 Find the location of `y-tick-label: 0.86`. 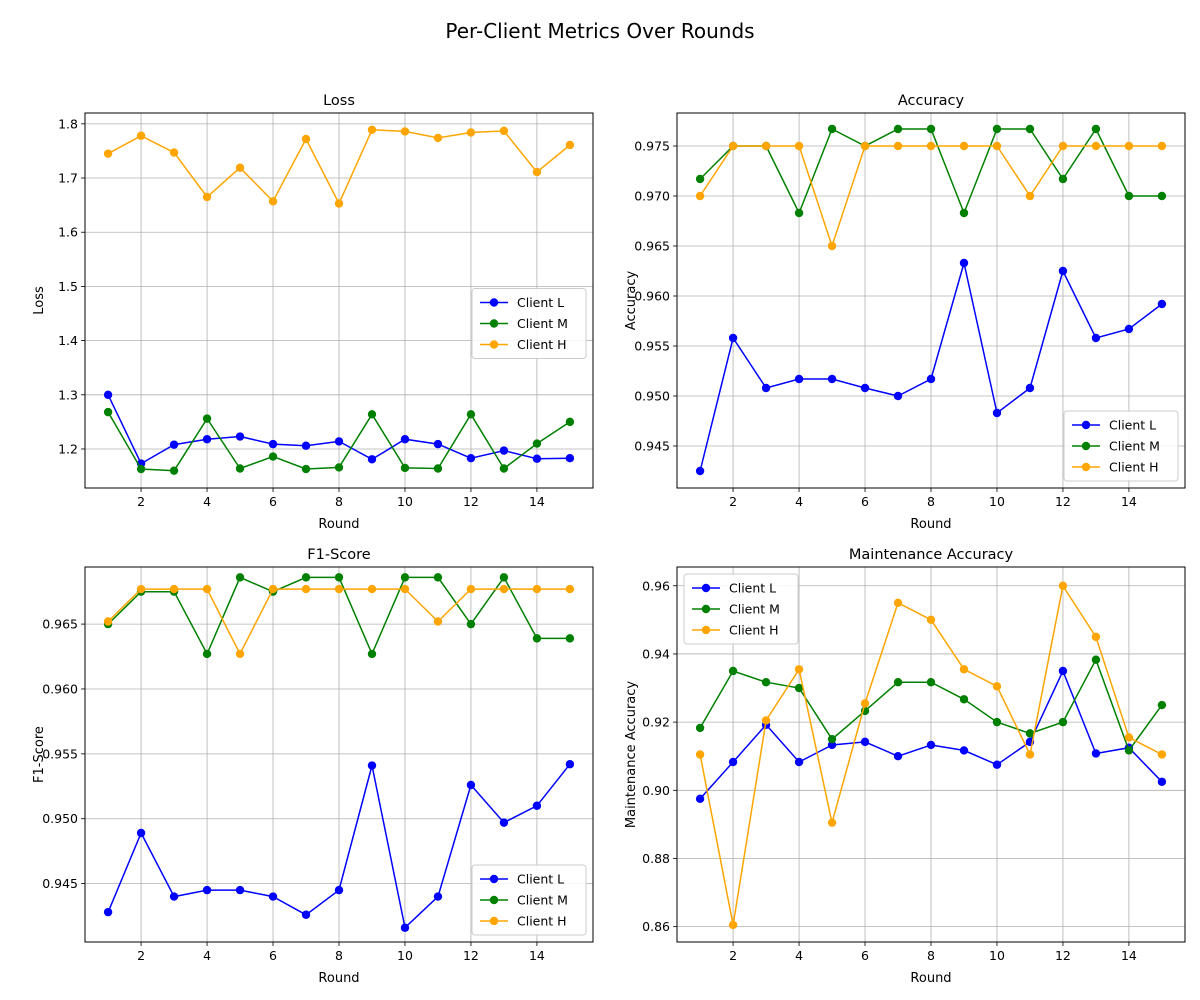

y-tick-label: 0.86 is located at coordinates (656, 926).